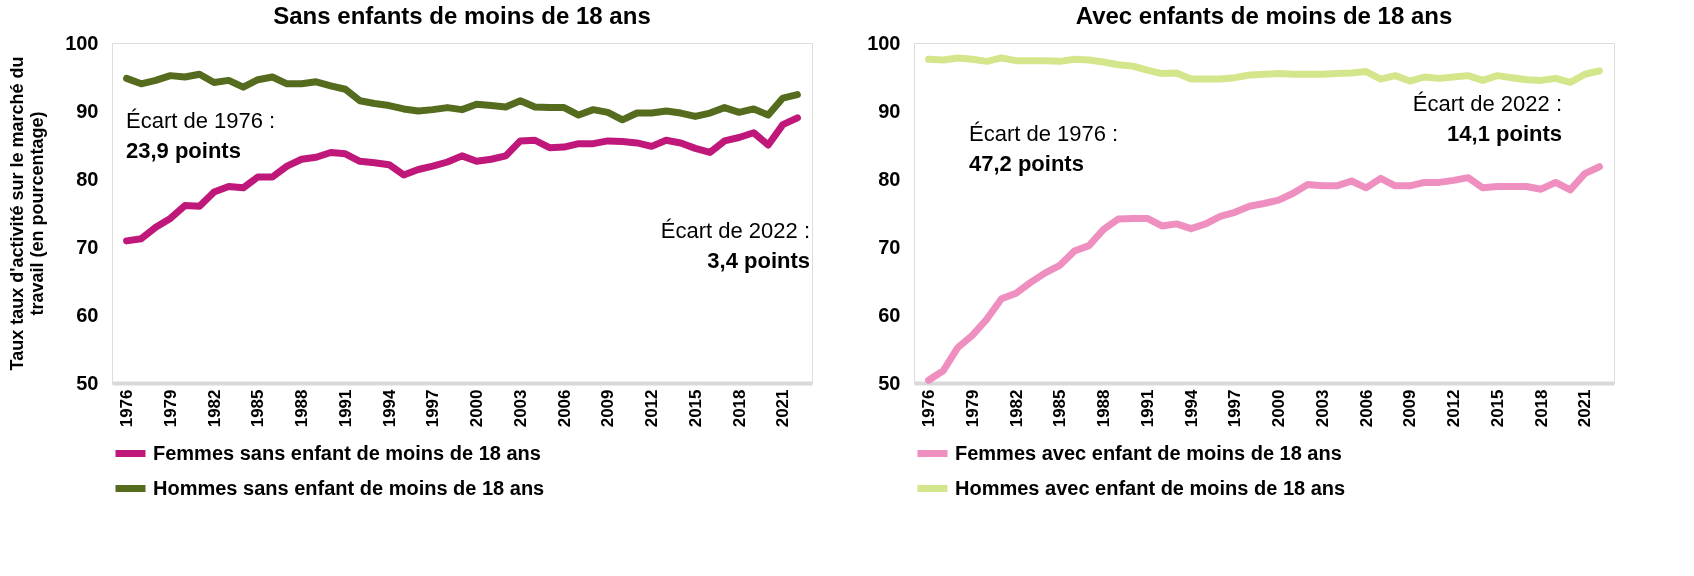 The height and width of the screenshot is (576, 1694). Describe the element at coordinates (758, 260) in the screenshot. I see `annotation: 3,4 points` at that location.